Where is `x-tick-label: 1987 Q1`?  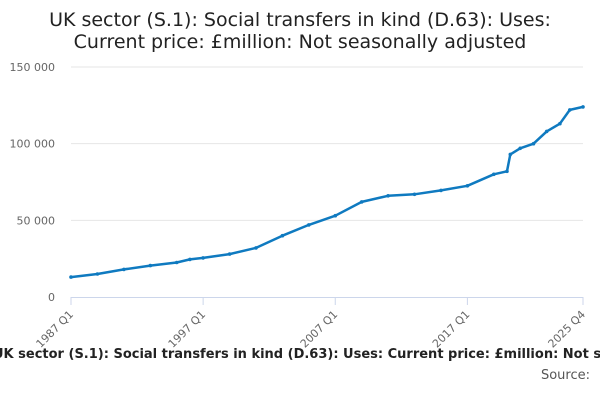
x-tick-label: 1987 Q1 is located at coordinates (55, 329).